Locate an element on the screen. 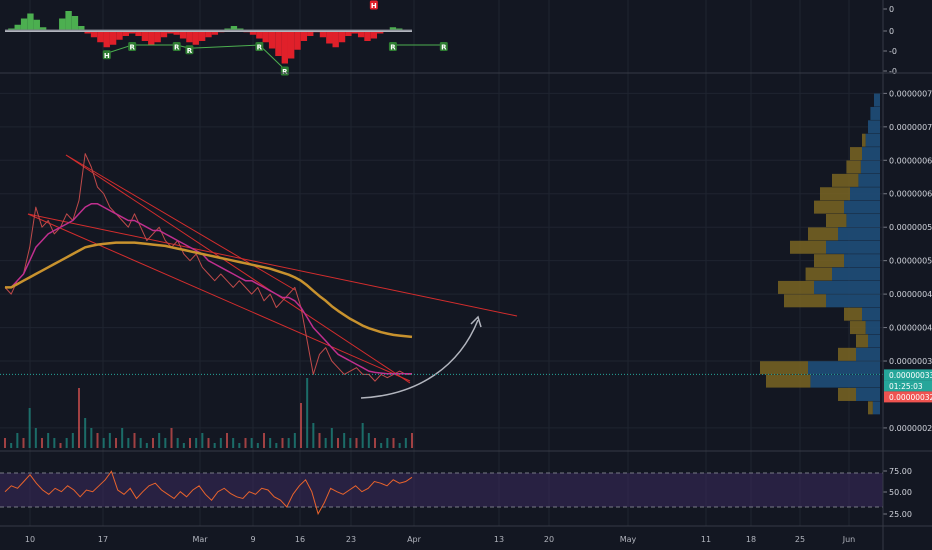 The image size is (932, 550). price-axis-label: 0.00000065 is located at coordinates (910, 160).